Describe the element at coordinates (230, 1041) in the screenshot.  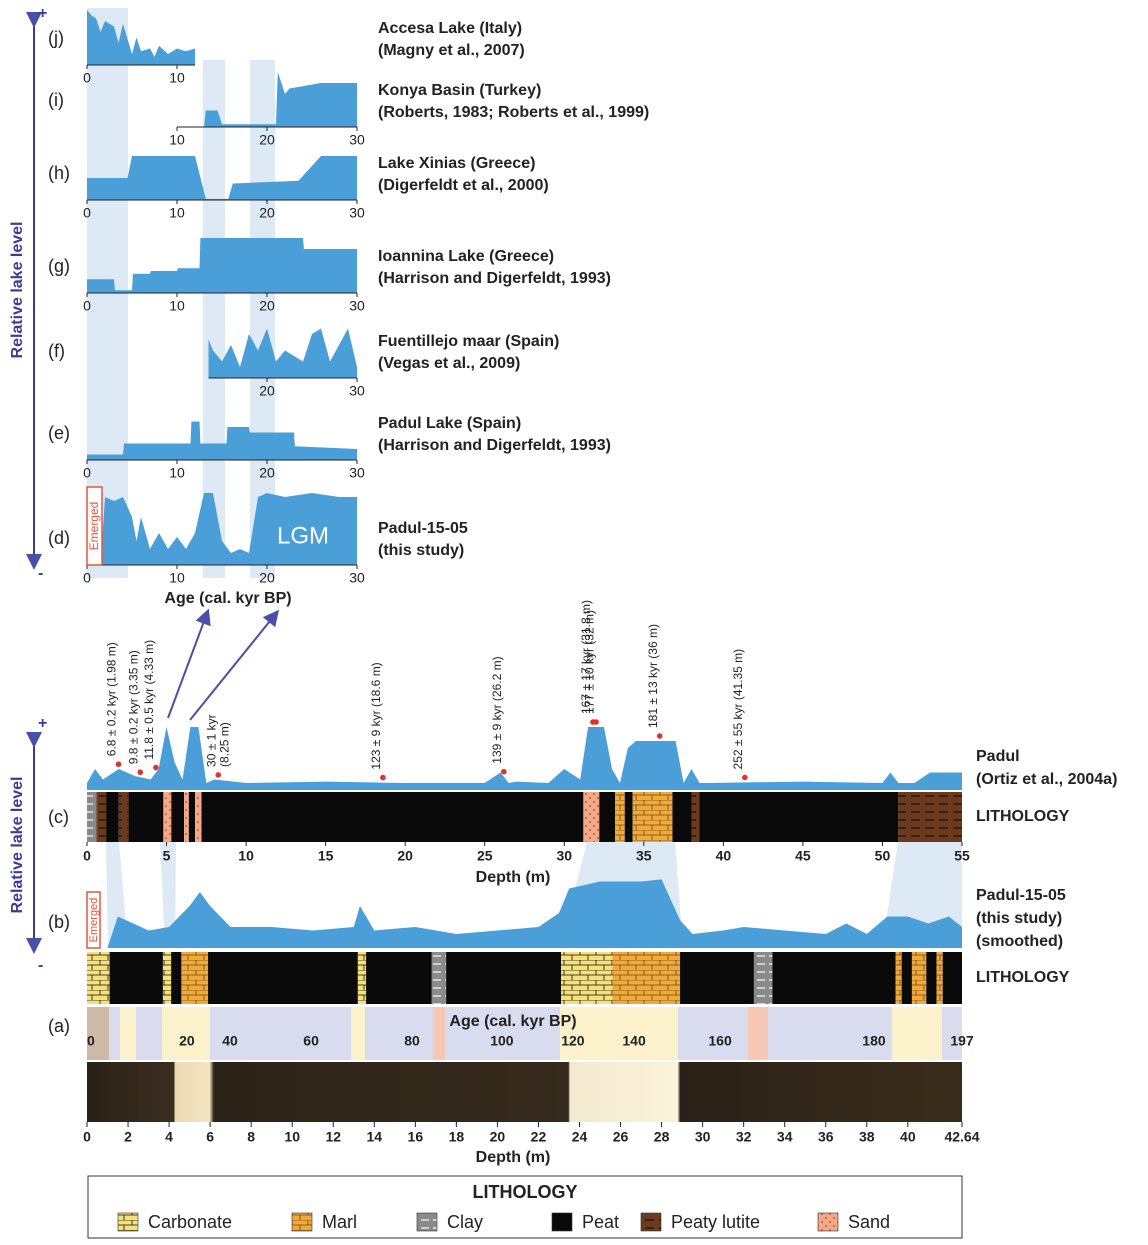
I see `age-tick-label: 40` at that location.